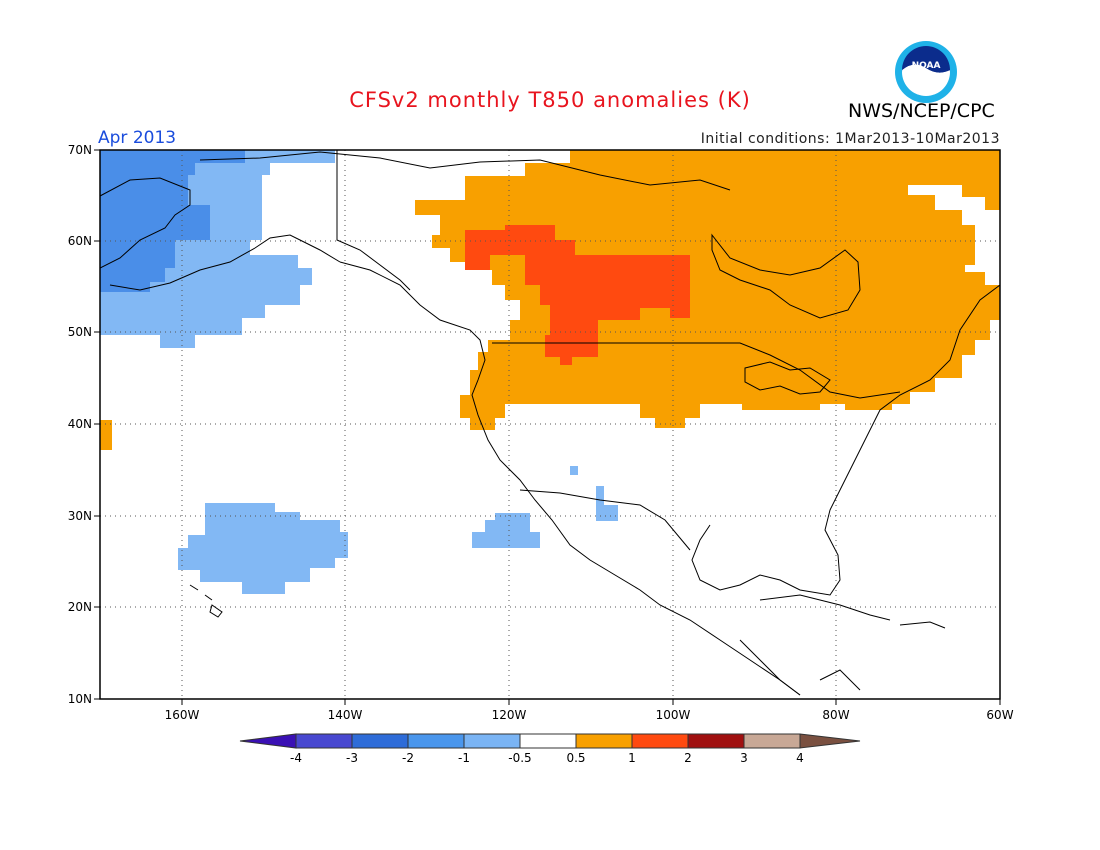  I want to click on cold-anomaly-new-mexico, so click(607, 503).